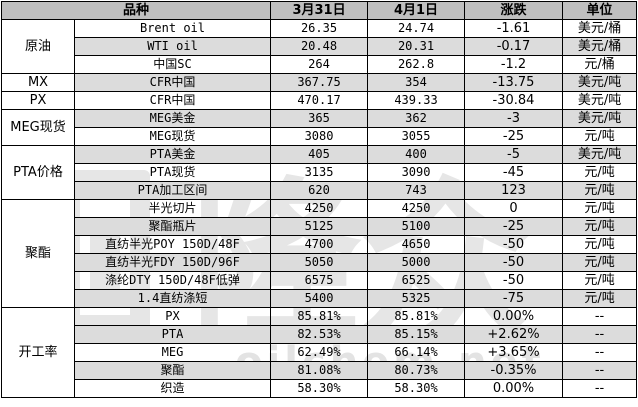 This screenshot has height=407, width=638. Describe the element at coordinates (514, 154) in the screenshot. I see `value-change: -5` at that location.